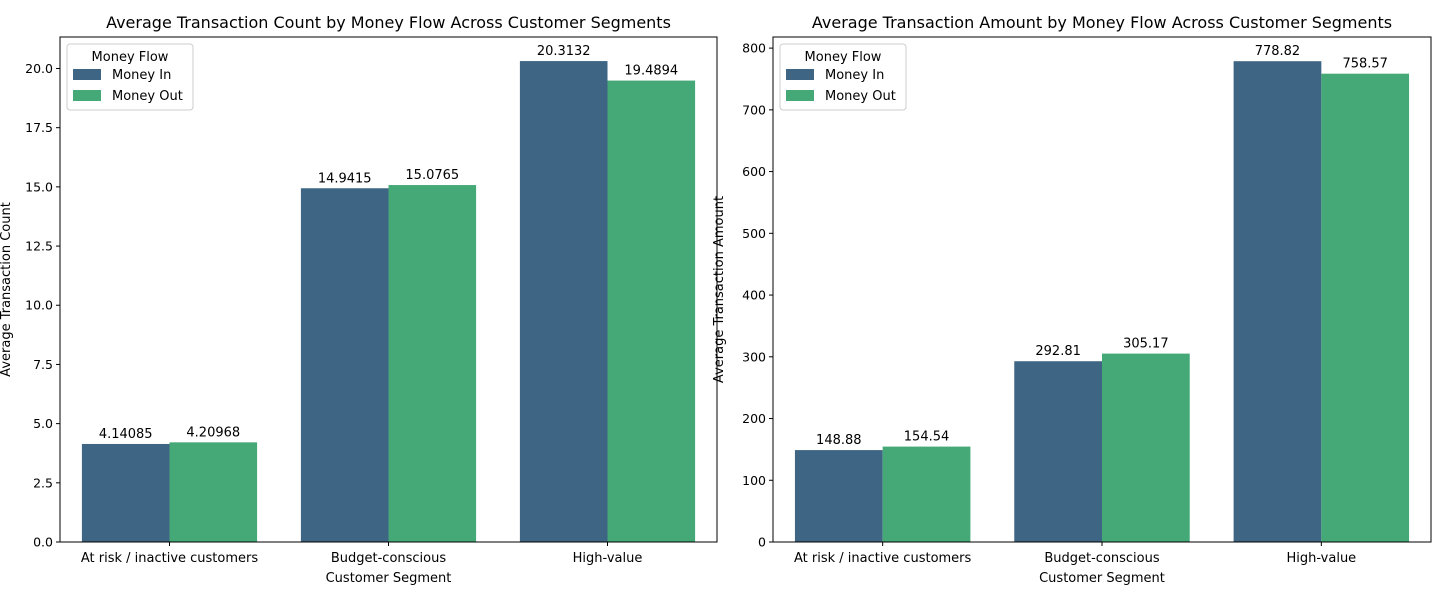 This screenshot has height=600, width=1442. What do you see at coordinates (43, 542) in the screenshot?
I see `y-tick-label: 0.0` at bounding box center [43, 542].